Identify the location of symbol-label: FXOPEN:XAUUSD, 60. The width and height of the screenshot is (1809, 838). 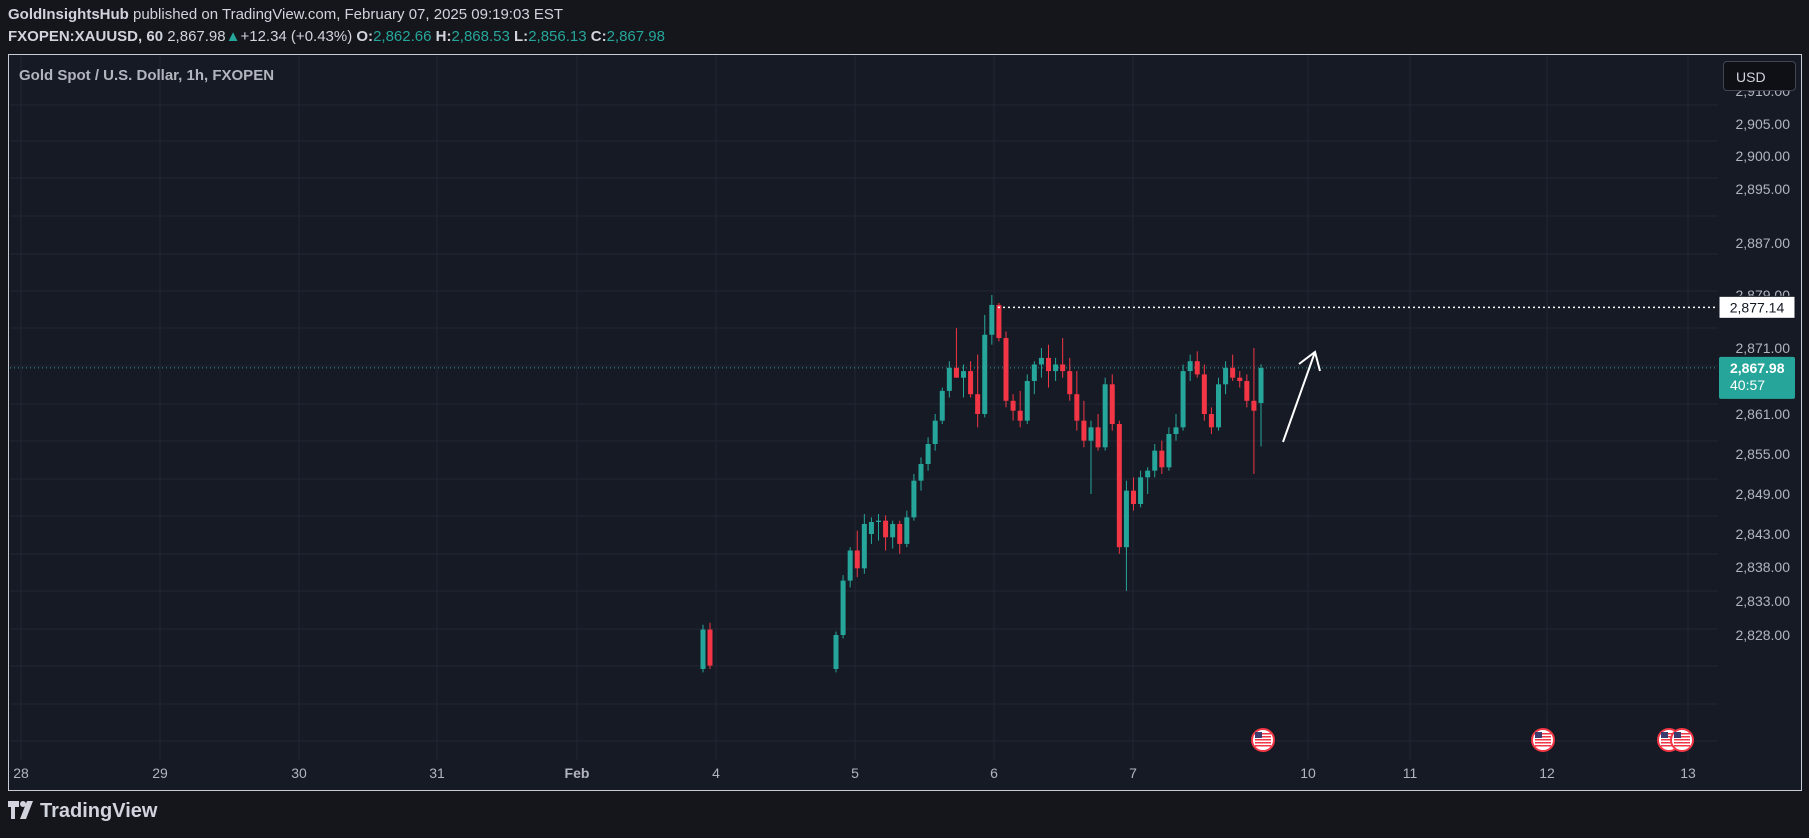
(86, 36).